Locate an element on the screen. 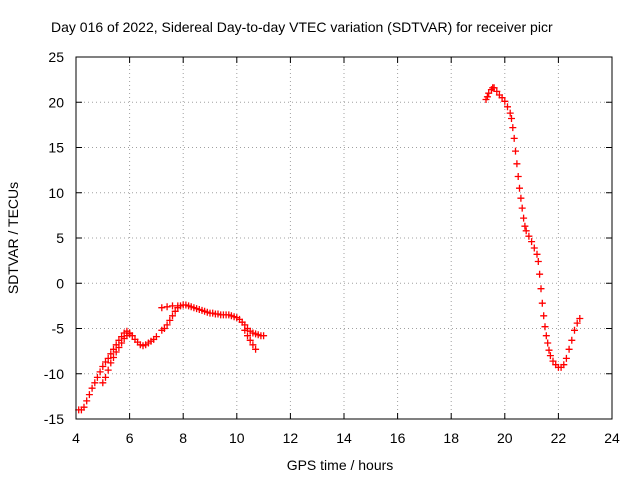 Image resolution: width=640 pixels, height=485 pixels. x-tick-label: 20 is located at coordinates (505, 438).